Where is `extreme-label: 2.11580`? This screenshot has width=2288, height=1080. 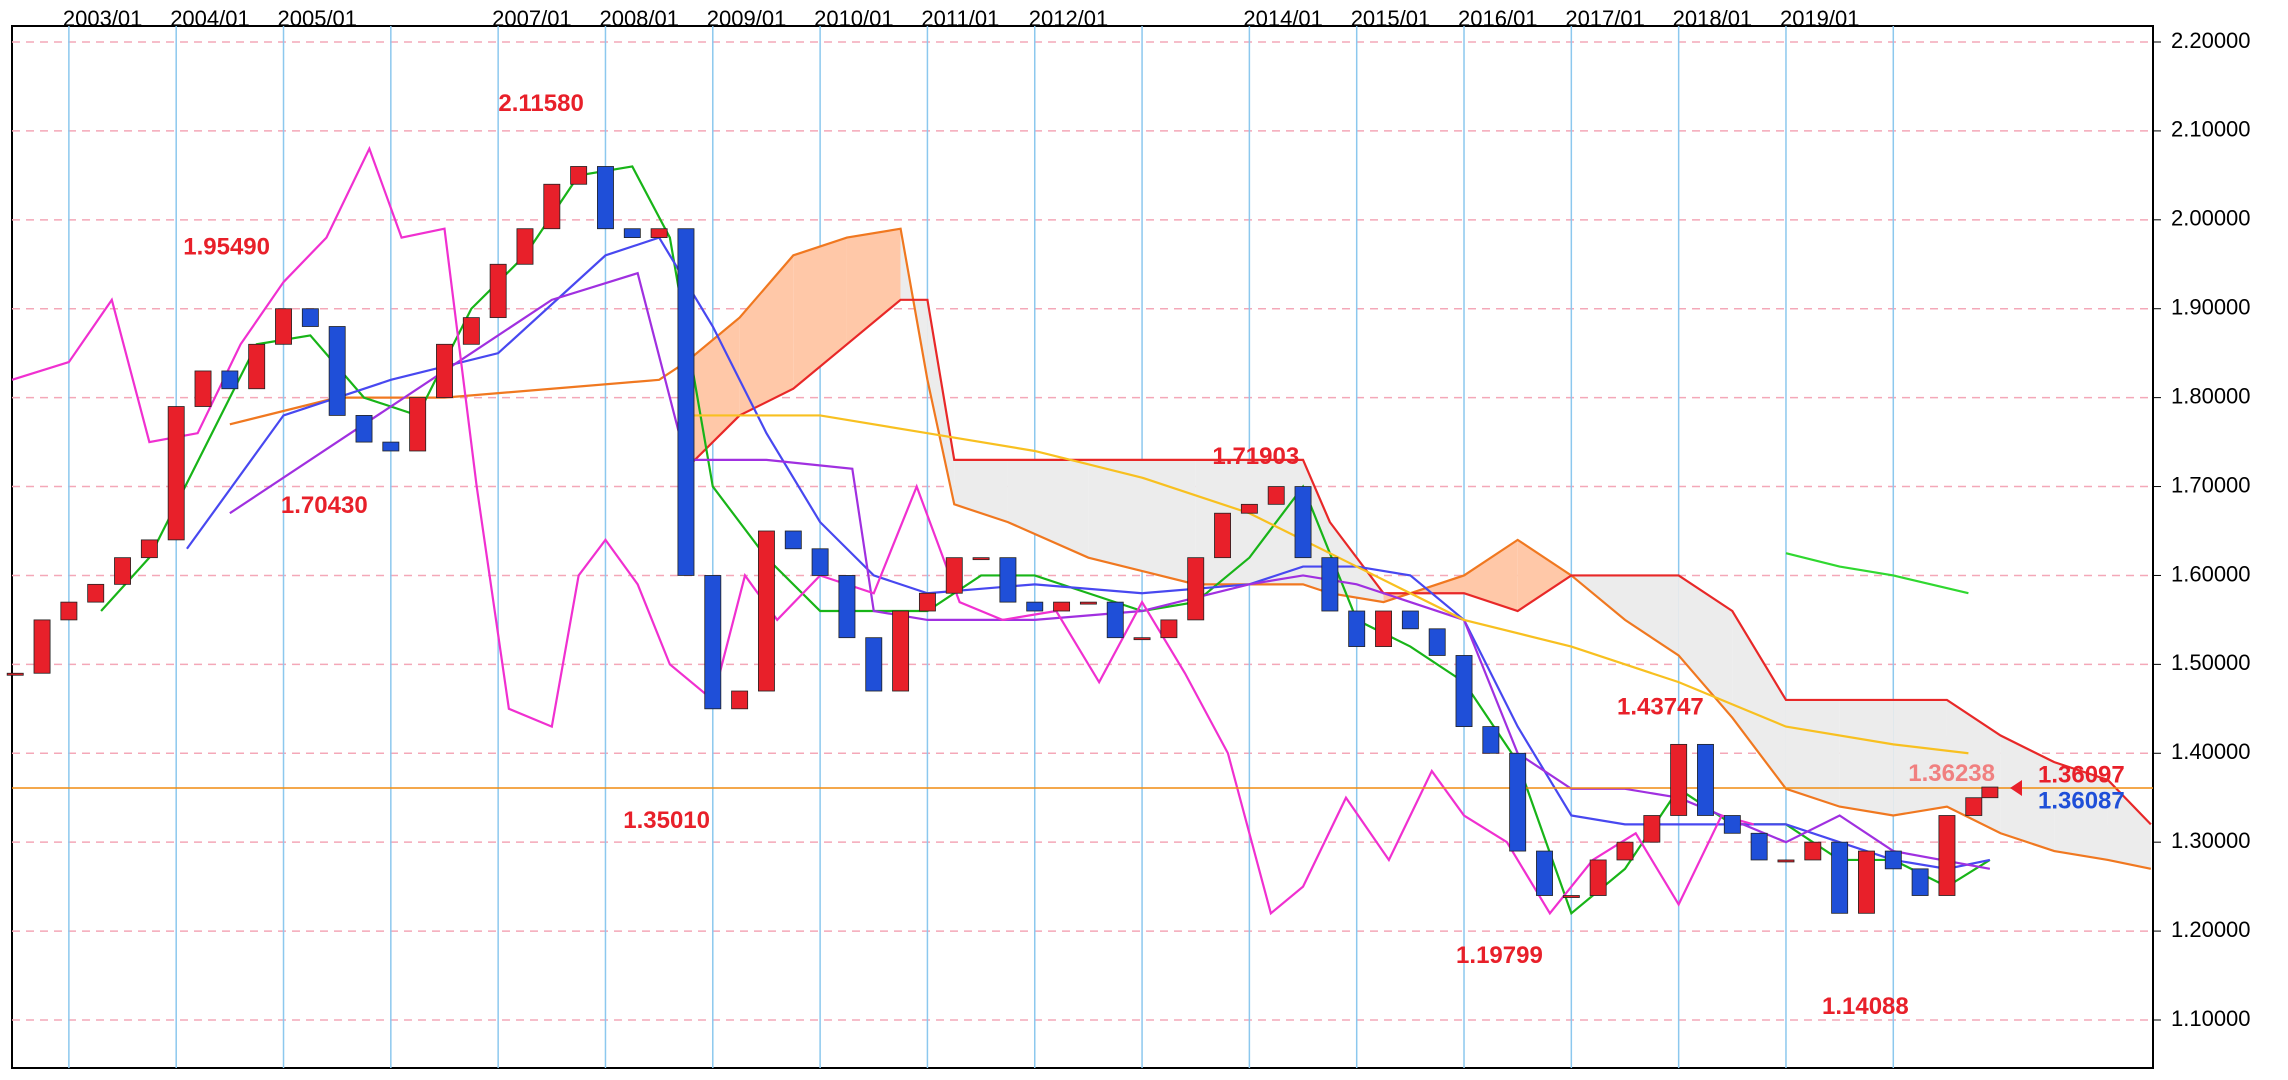 extreme-label: 2.11580 is located at coordinates (540, 103).